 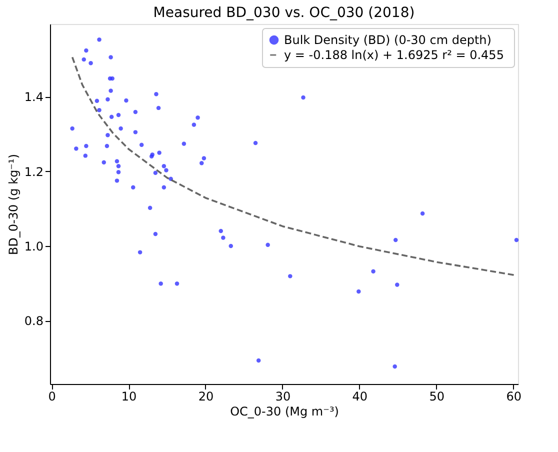 What do you see at coordinates (284, 13) in the screenshot?
I see `chart-title: Measured BD_030 vs. OC_030 (2018)` at bounding box center [284, 13].